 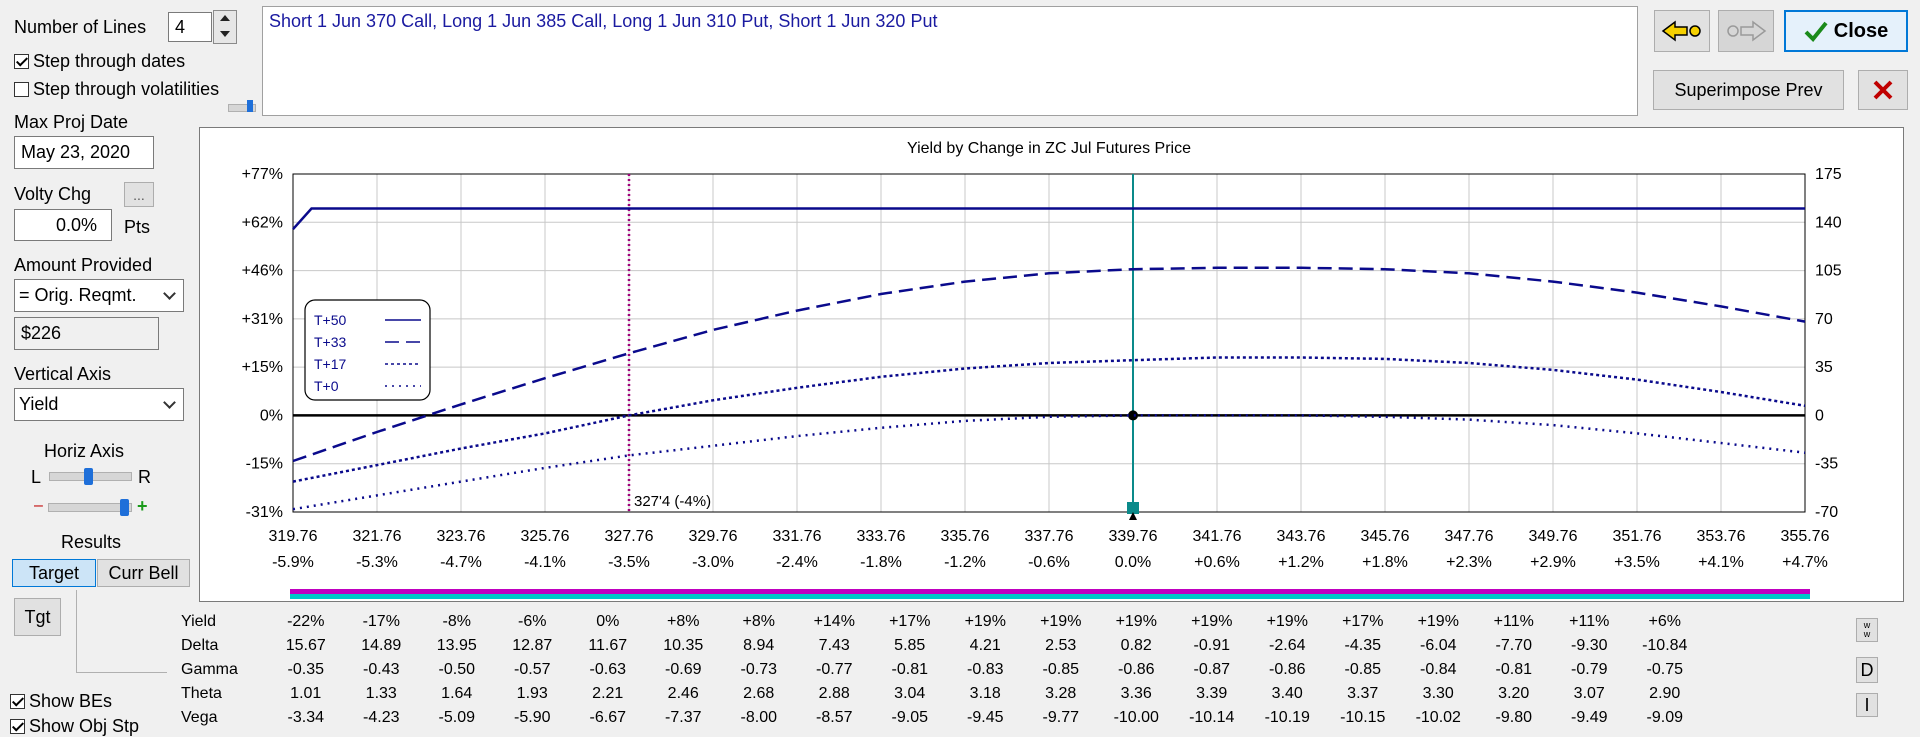 What do you see at coordinates (1553, 562) in the screenshot?
I see `x-pct-tick-label: +2.9%` at bounding box center [1553, 562].